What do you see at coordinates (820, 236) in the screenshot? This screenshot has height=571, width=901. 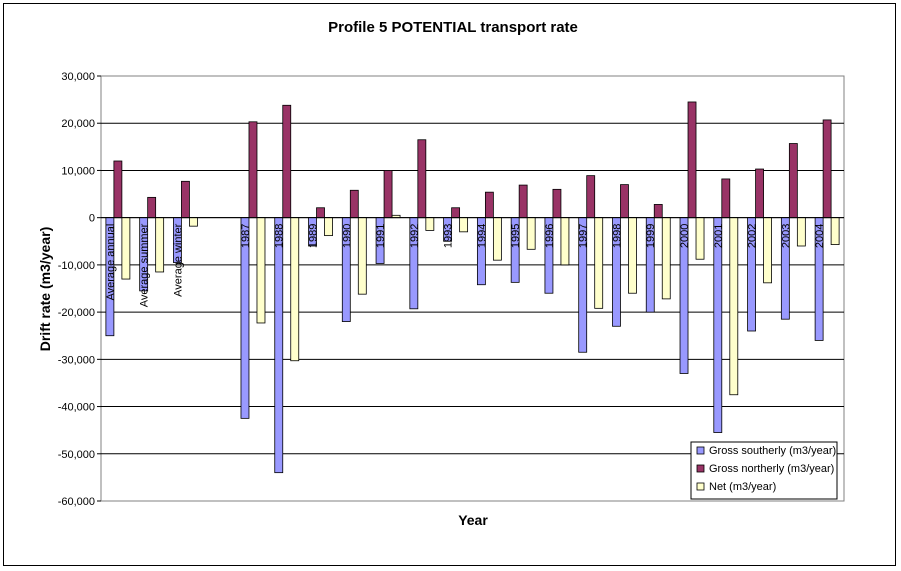 I see `category-label: 2004` at bounding box center [820, 236].